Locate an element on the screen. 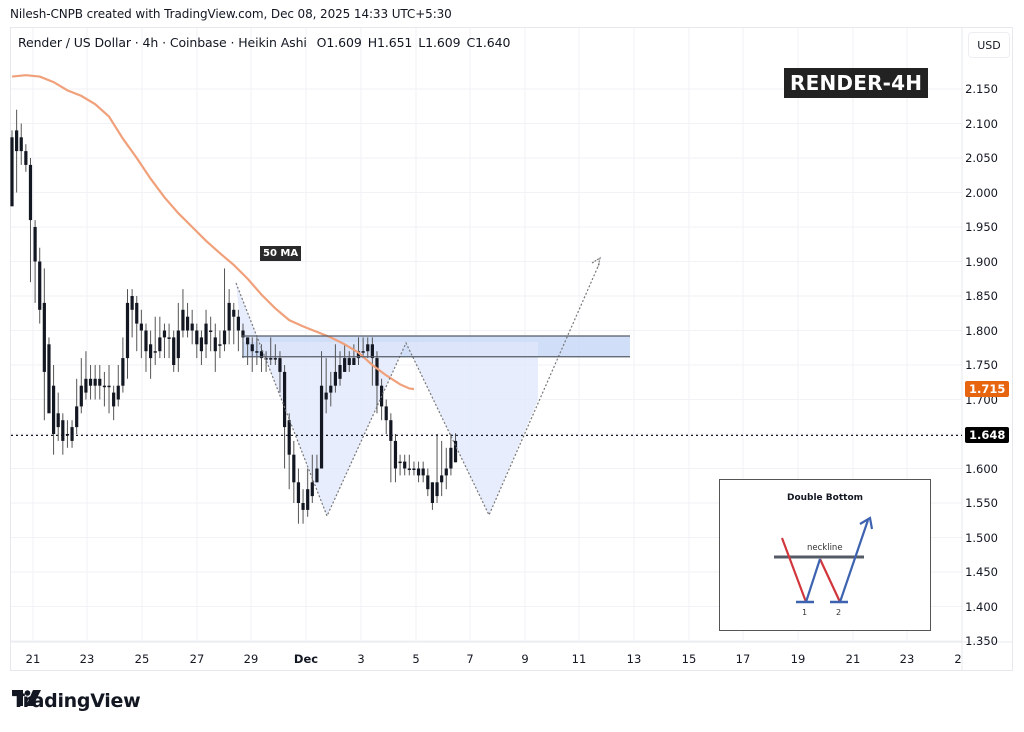  double-bottom-pattern-area is located at coordinates (387, 399).